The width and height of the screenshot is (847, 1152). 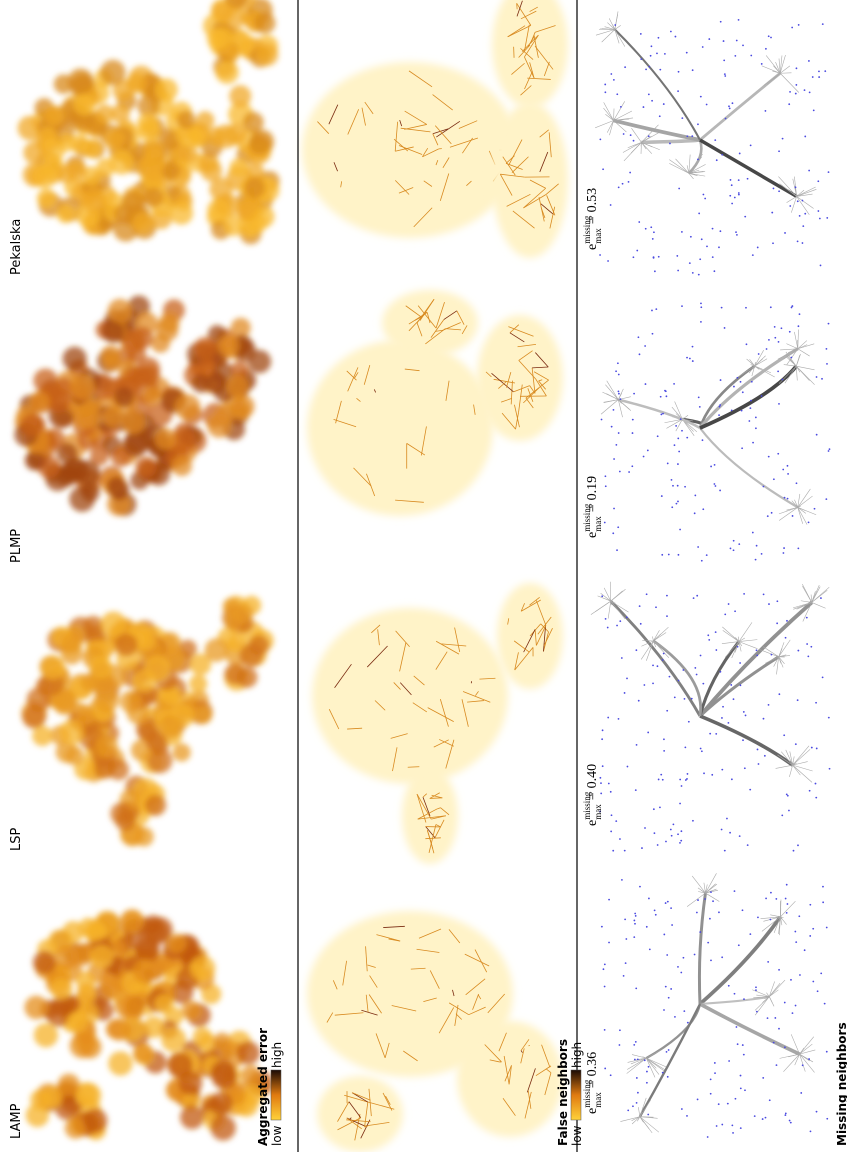 I want to click on bundle, so click(x=727, y=396).